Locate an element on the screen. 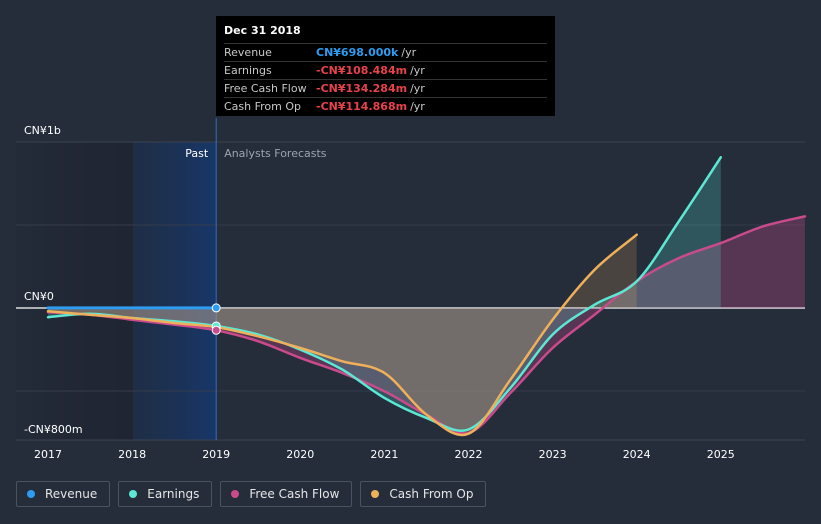  revenue-marker is located at coordinates (216, 308).